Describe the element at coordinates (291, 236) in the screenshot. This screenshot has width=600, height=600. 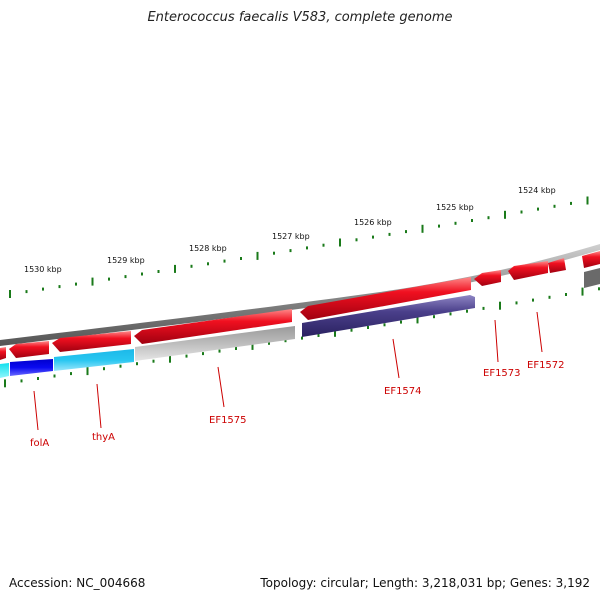
I see `scale-label: 1527 kbp` at that location.